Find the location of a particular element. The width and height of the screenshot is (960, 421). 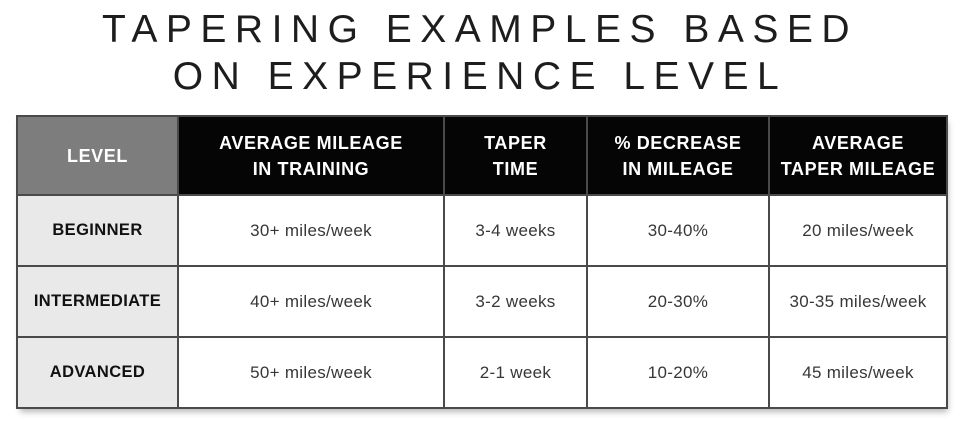

row-level-label: BEGINNER is located at coordinates (97, 230).